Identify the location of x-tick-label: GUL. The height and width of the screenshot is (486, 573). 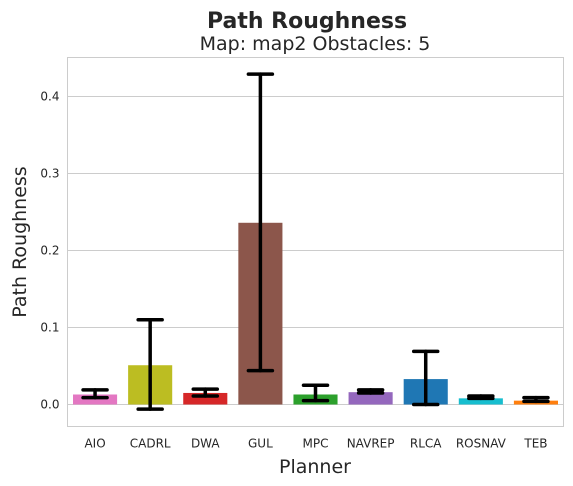
(260, 444).